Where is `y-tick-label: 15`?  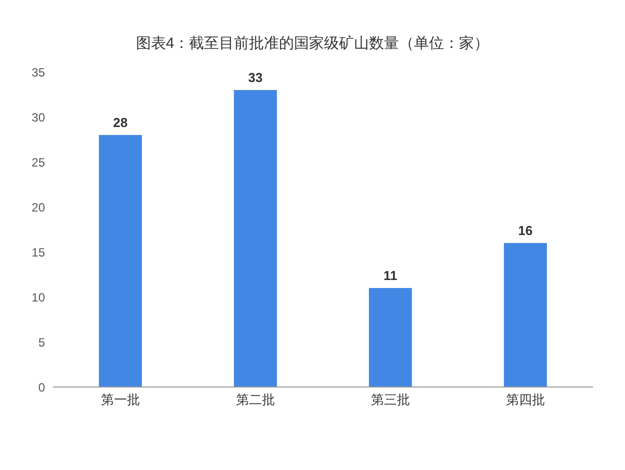 y-tick-label: 15 is located at coordinates (39, 252).